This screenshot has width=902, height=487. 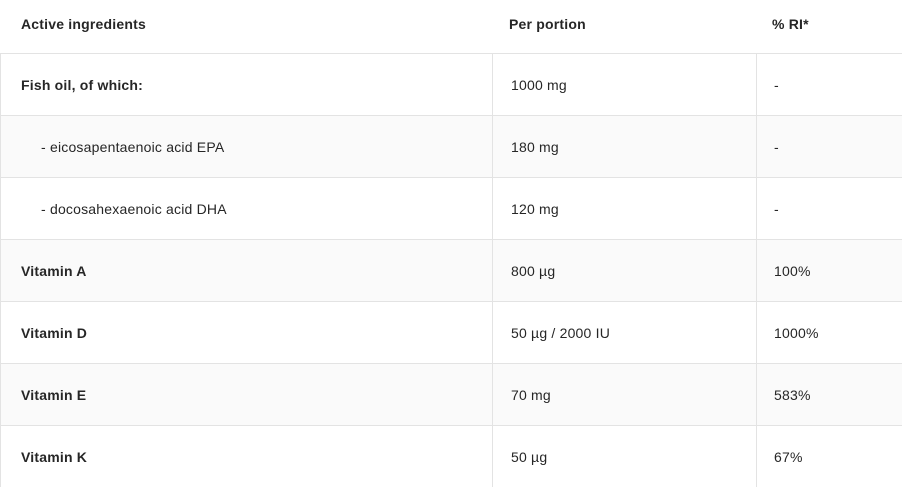 What do you see at coordinates (624, 84) in the screenshot?
I see `per-portion-value: 1000 mg` at bounding box center [624, 84].